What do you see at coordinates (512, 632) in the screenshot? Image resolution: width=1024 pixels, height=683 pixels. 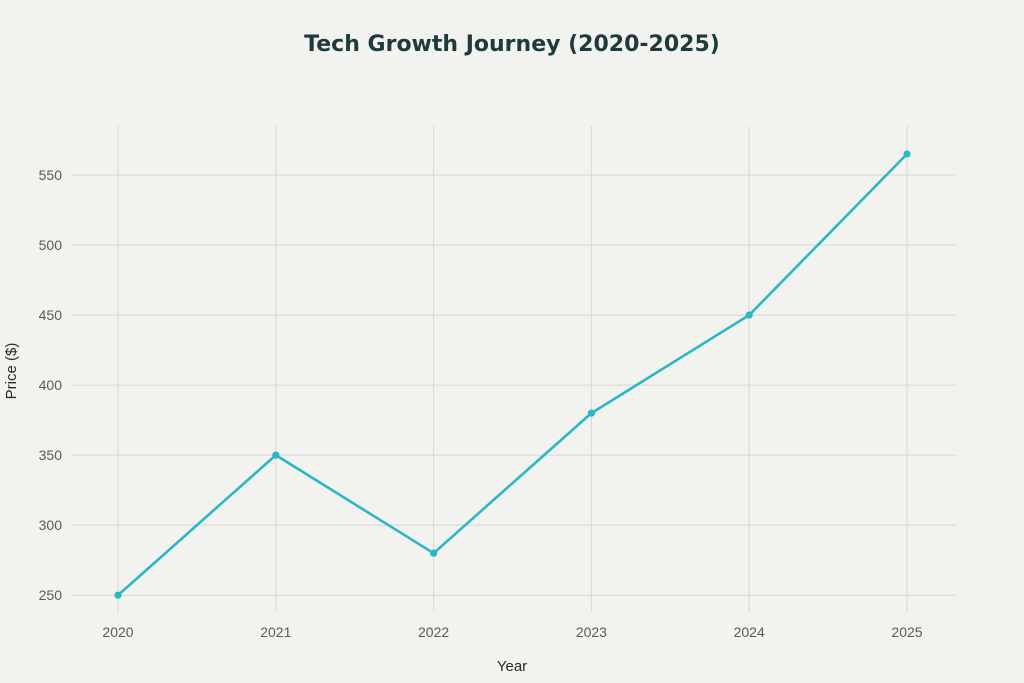 I see `x-axis-ticks: 2020 2021 2022 2023 2024 2025` at bounding box center [512, 632].